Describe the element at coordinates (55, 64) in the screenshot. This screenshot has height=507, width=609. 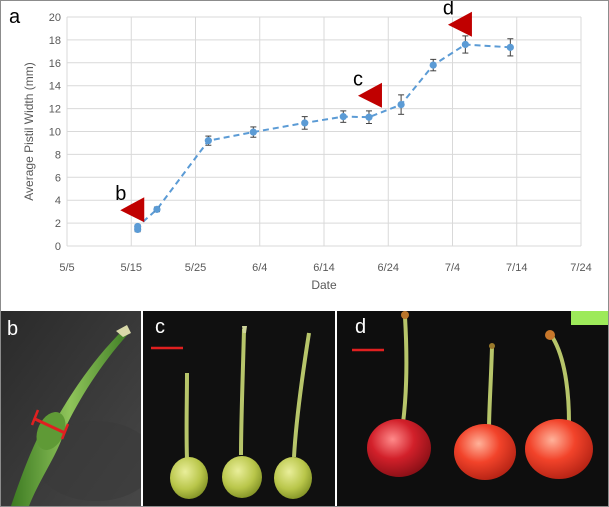
I see `y-tick-label: 16` at that location.